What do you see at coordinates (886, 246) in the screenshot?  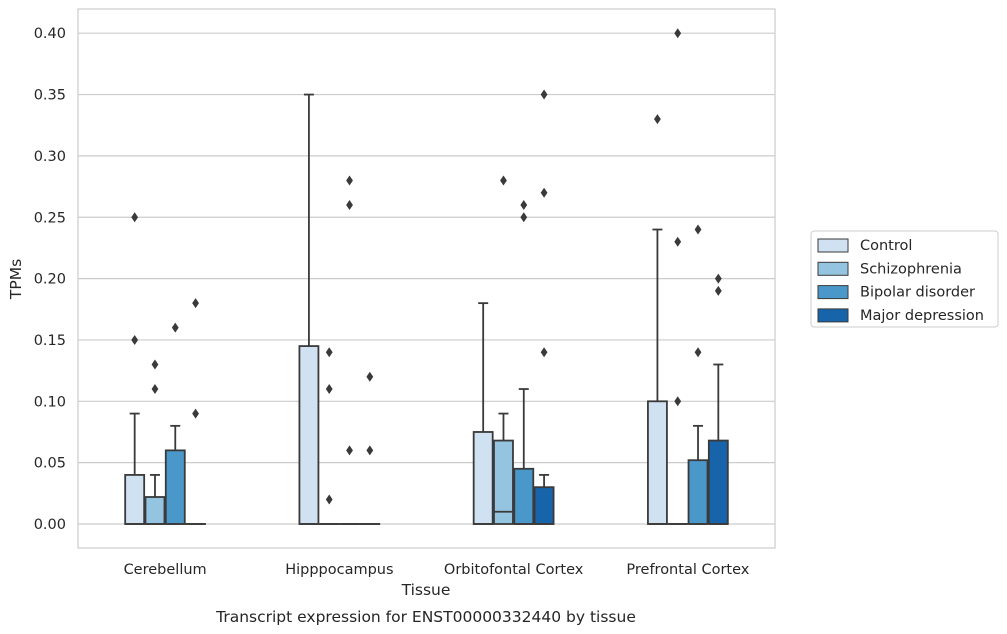 I see `legend-label: Control` at bounding box center [886, 246].